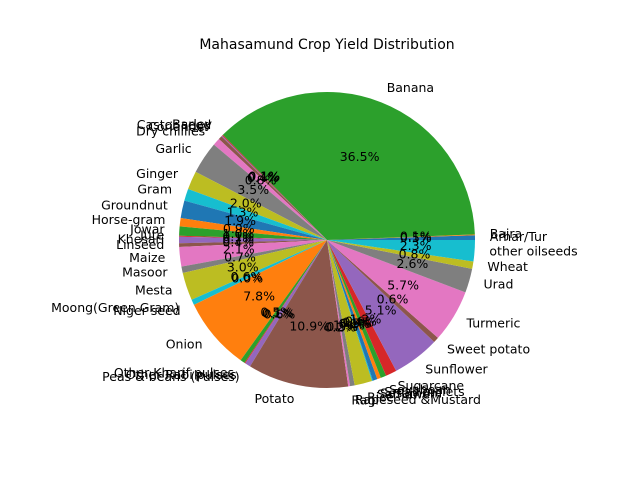  I want to click on slice-label-banana: Banana, so click(410, 87).